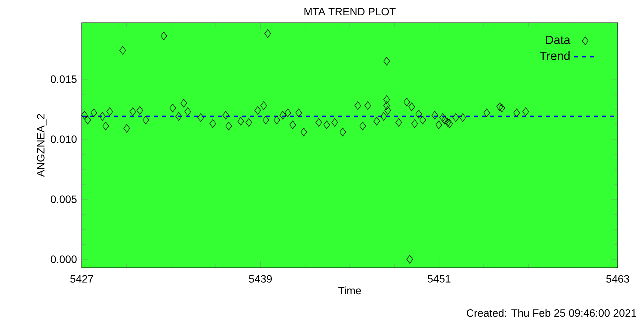 The width and height of the screenshot is (640, 320). I want to click on x-axis-title: Time, so click(350, 290).